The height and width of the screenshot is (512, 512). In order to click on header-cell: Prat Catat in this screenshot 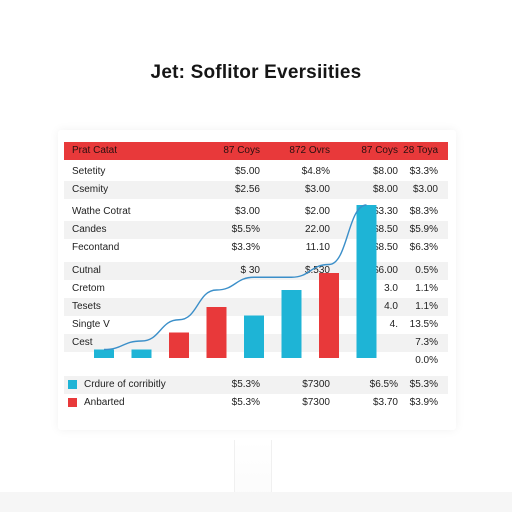, I will do `click(95, 150)`.